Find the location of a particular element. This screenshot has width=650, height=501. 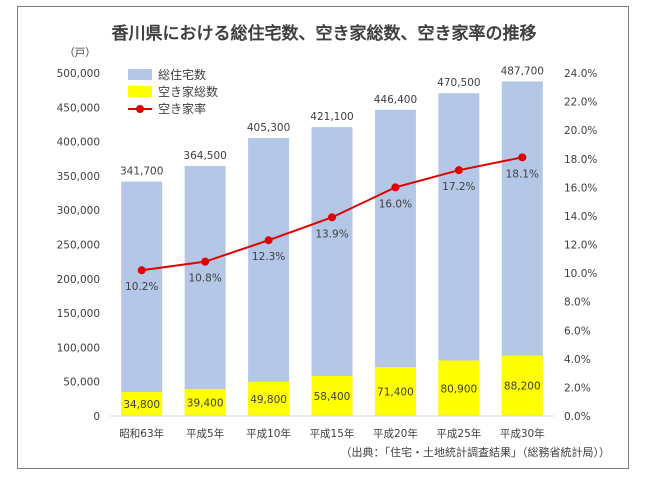

legend-swatch-vacant is located at coordinates (140, 91).